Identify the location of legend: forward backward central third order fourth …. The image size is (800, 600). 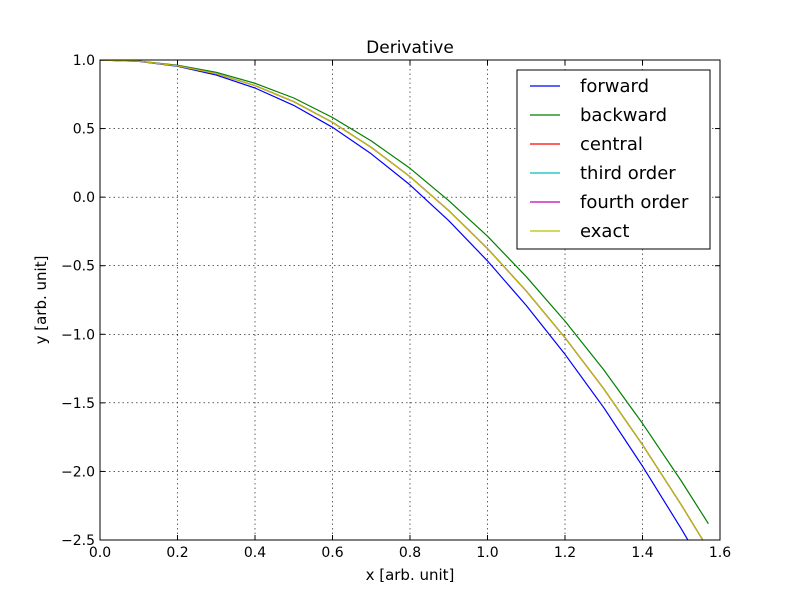
(613, 159).